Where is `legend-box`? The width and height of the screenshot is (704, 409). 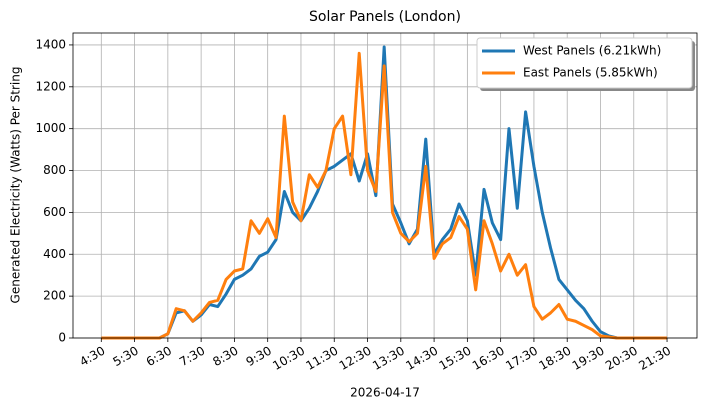
legend-box is located at coordinates (584, 63).